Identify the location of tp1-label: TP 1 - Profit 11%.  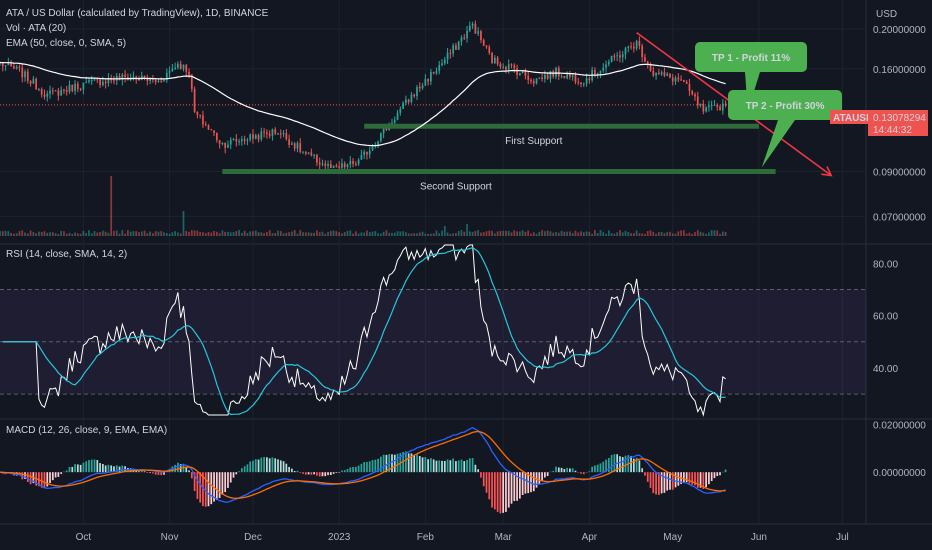
(751, 58).